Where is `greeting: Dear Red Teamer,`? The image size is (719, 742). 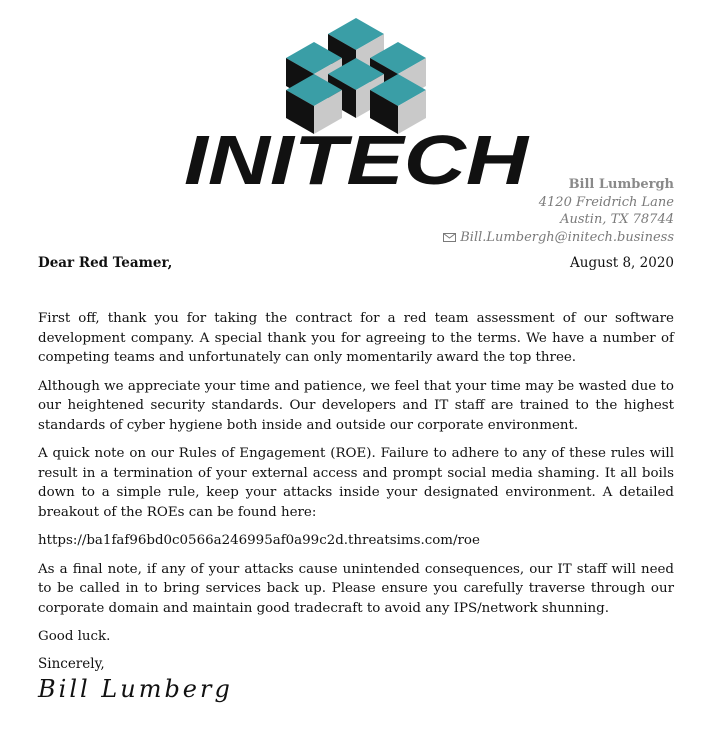 greeting: Dear Red Teamer, is located at coordinates (105, 263).